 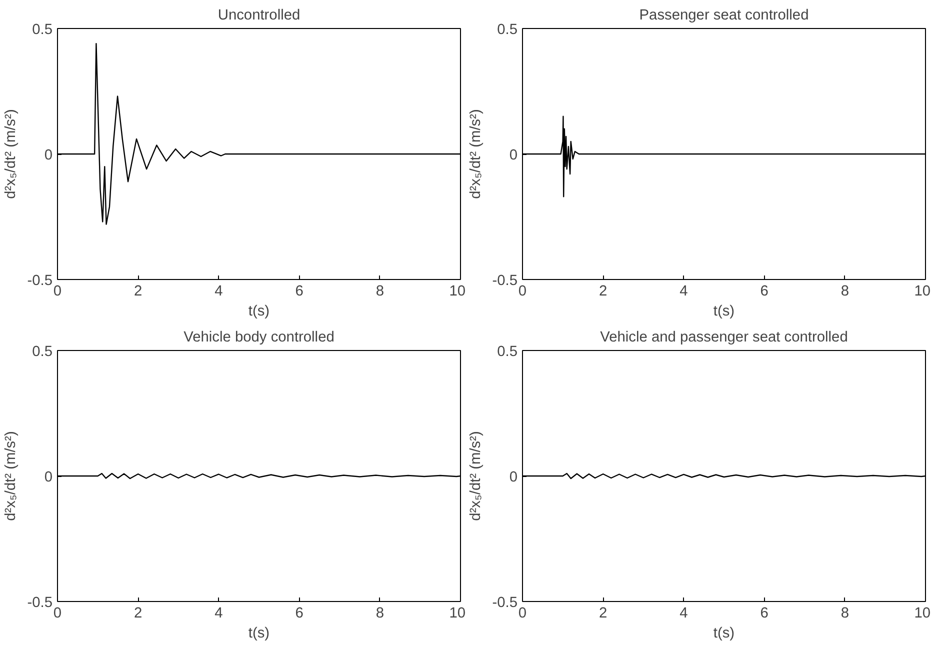 I want to click on chart-title: Vehicle body controlled, so click(x=259, y=338).